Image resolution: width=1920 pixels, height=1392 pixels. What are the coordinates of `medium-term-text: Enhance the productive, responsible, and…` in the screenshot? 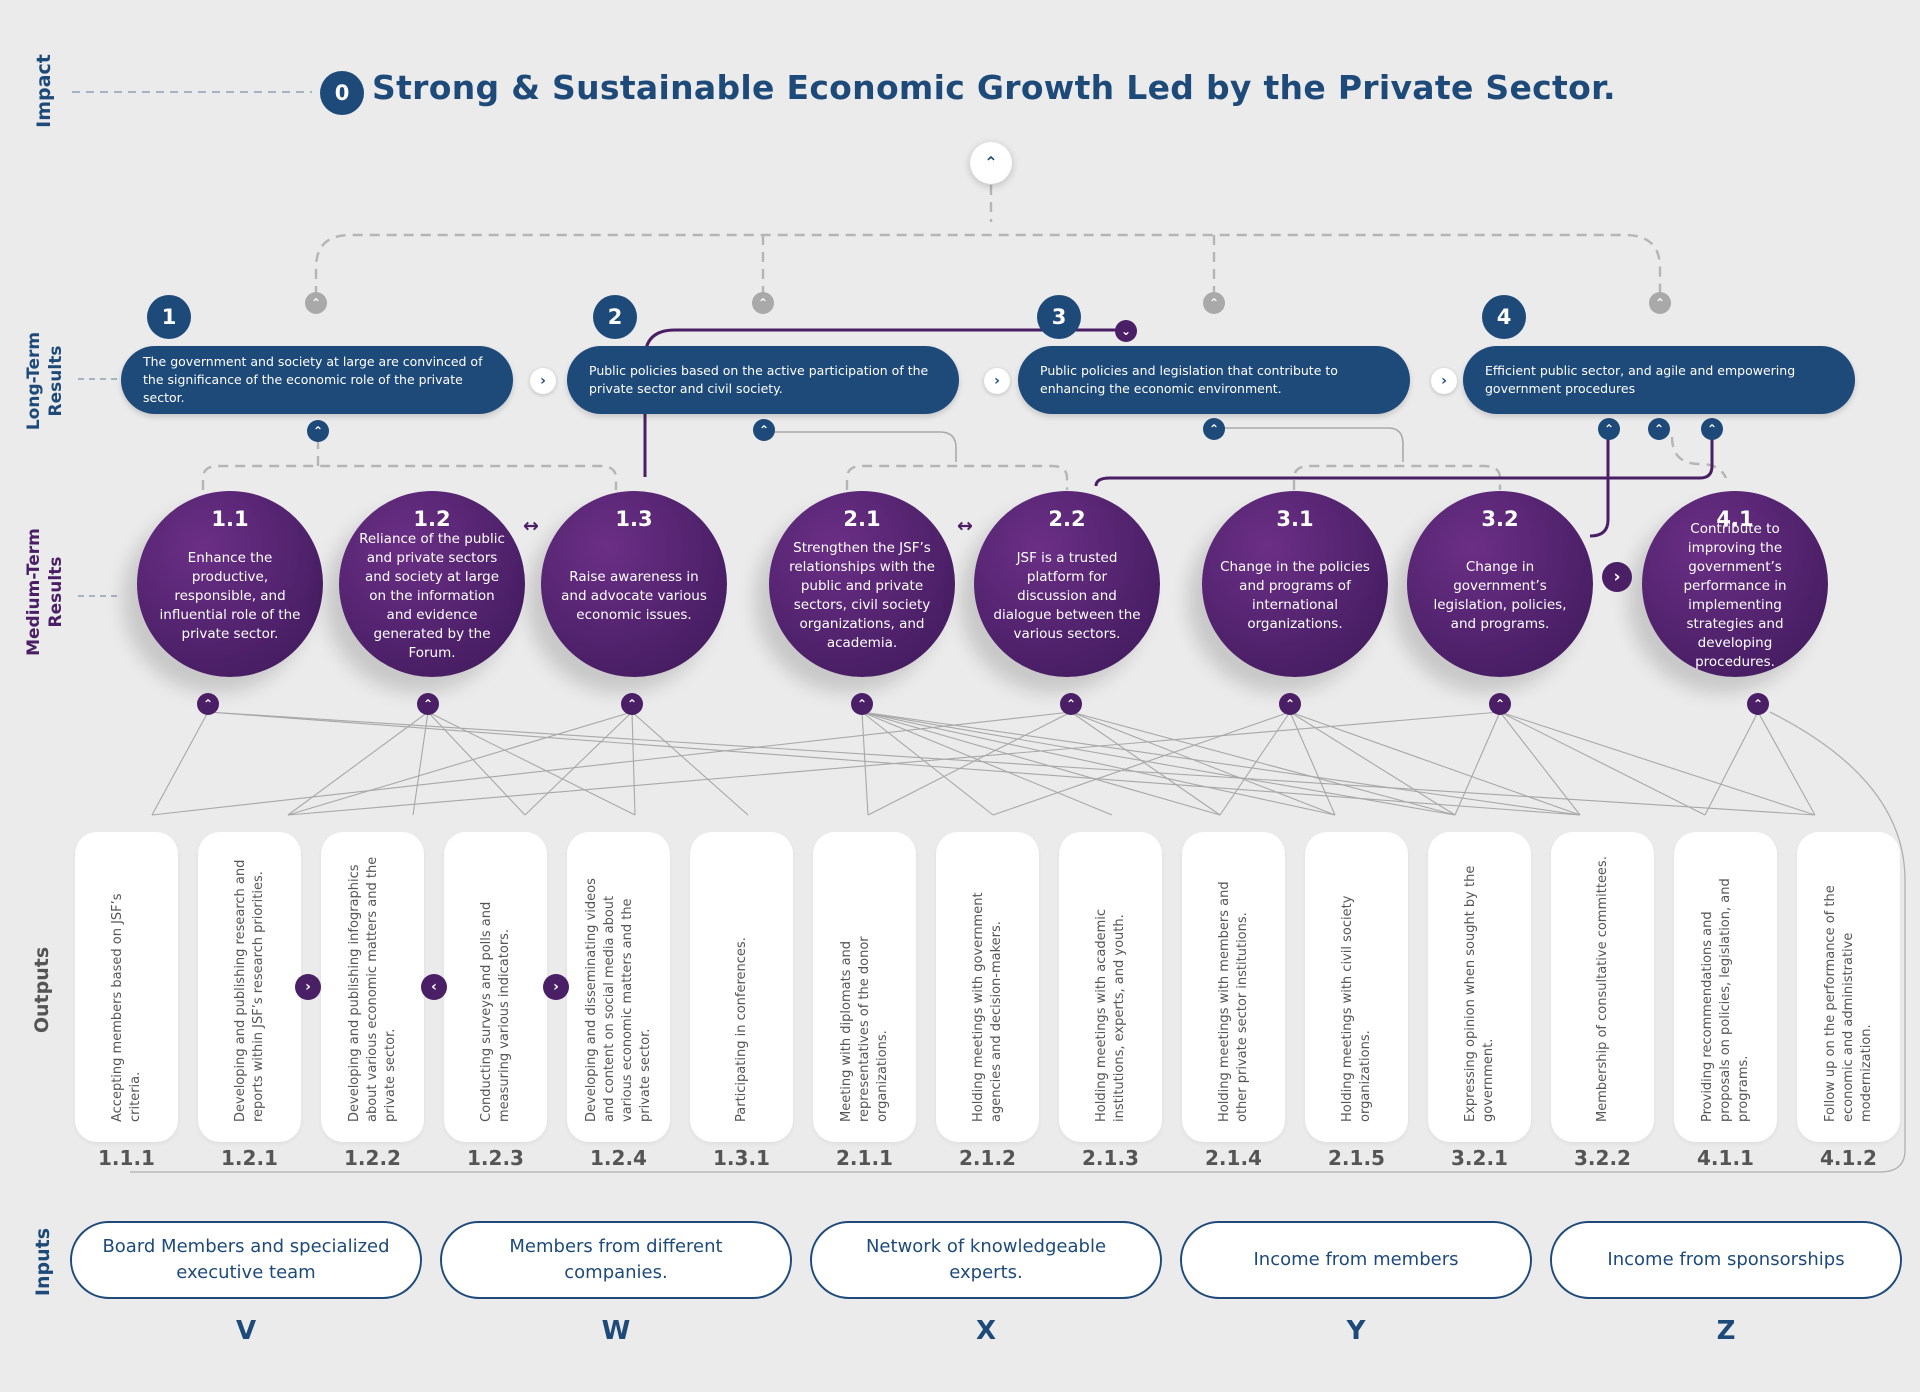 It's located at (230, 595).